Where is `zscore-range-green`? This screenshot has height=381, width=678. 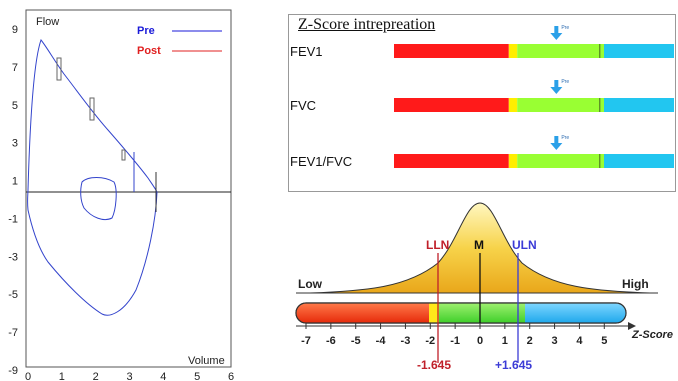 zscore-range-green is located at coordinates (482, 313).